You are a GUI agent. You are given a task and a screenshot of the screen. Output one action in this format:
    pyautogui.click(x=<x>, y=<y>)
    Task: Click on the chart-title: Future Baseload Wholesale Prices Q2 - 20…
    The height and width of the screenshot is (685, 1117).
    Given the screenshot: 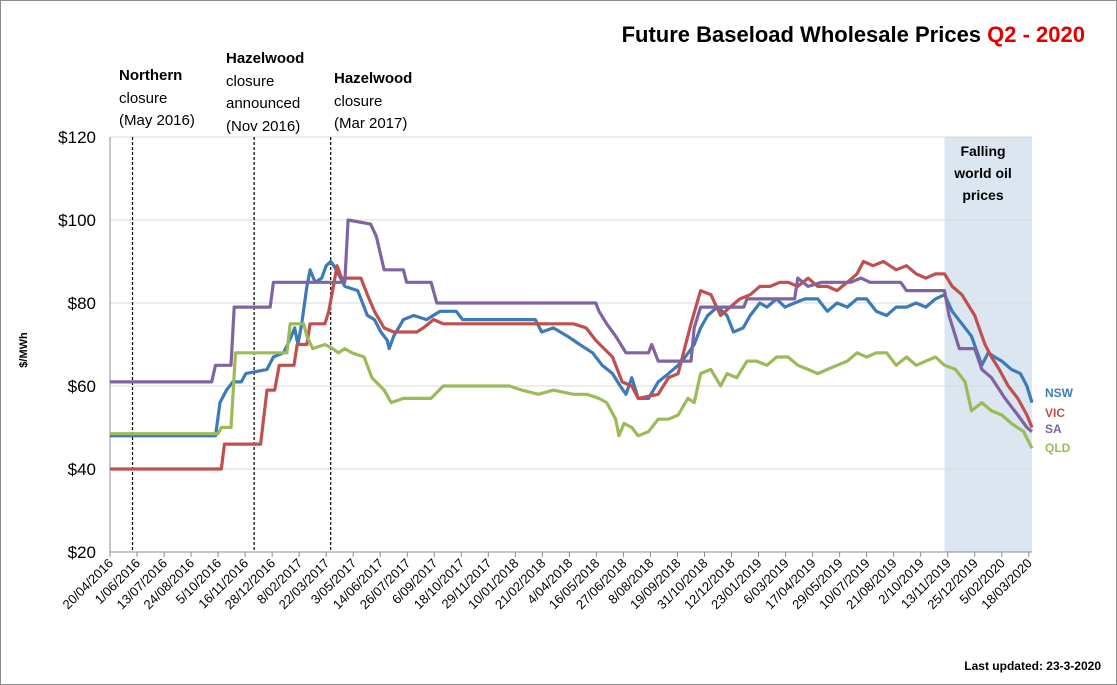 What is the action you would take?
    pyautogui.click(x=853, y=34)
    